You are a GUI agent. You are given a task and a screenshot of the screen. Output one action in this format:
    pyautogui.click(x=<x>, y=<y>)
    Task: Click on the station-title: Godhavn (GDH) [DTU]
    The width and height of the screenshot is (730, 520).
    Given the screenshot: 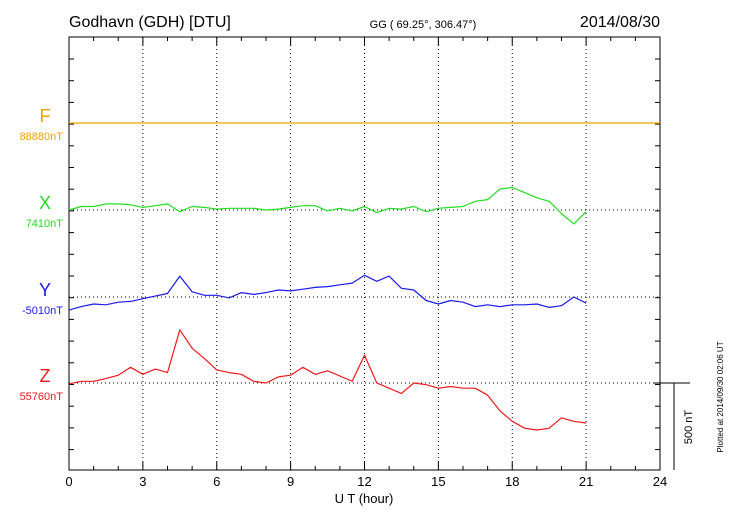 What is the action you would take?
    pyautogui.click(x=150, y=22)
    